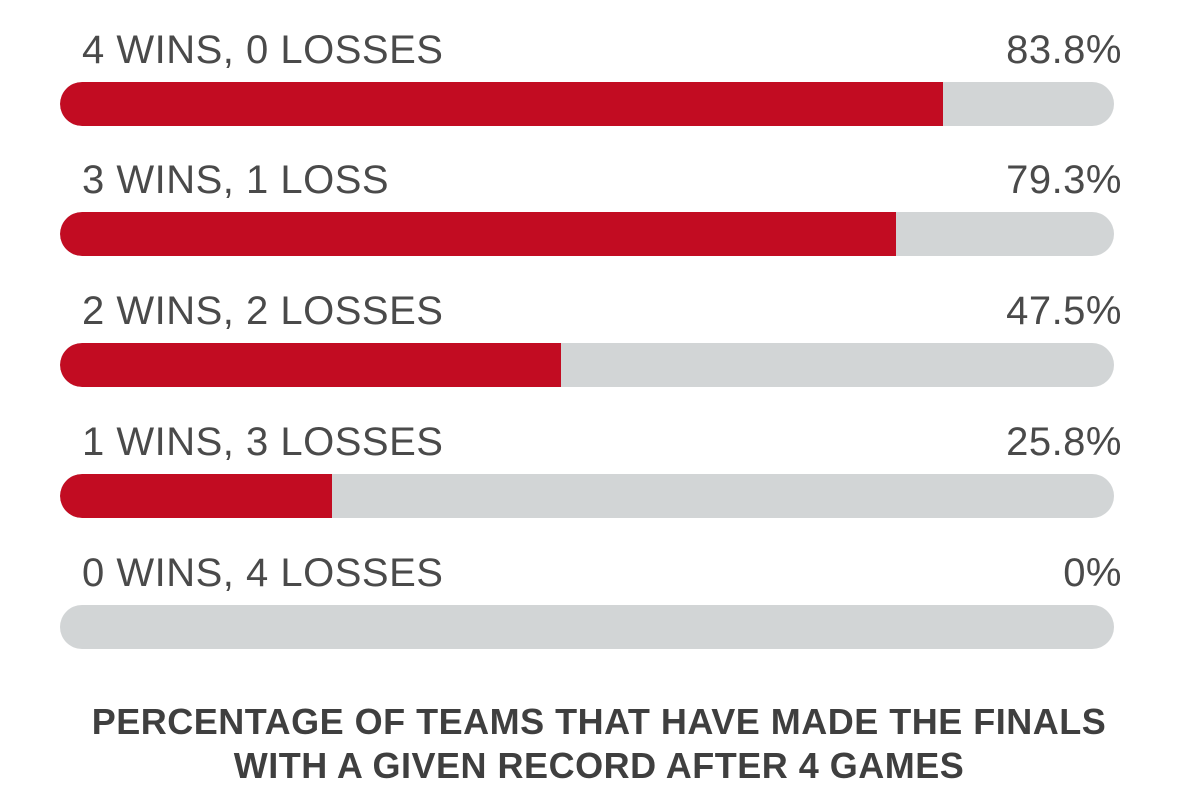 The width and height of the screenshot is (1198, 799). Describe the element at coordinates (1064, 180) in the screenshot. I see `value-label: 79.3%` at that location.